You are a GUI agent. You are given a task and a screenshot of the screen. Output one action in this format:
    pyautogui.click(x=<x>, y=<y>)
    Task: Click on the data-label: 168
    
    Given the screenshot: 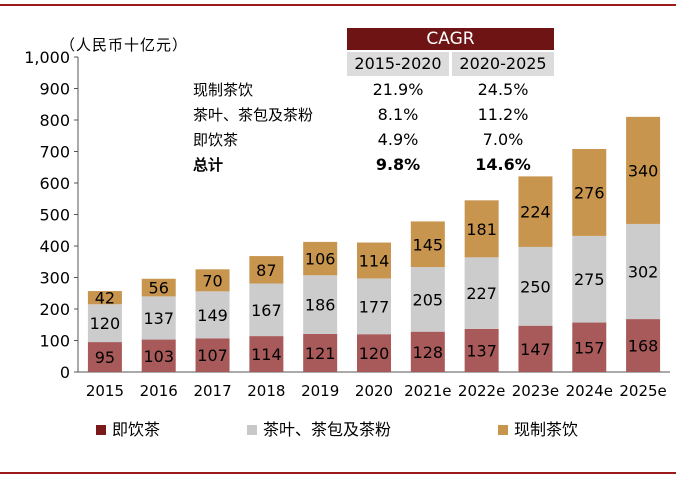 What is the action you would take?
    pyautogui.click(x=643, y=346)
    